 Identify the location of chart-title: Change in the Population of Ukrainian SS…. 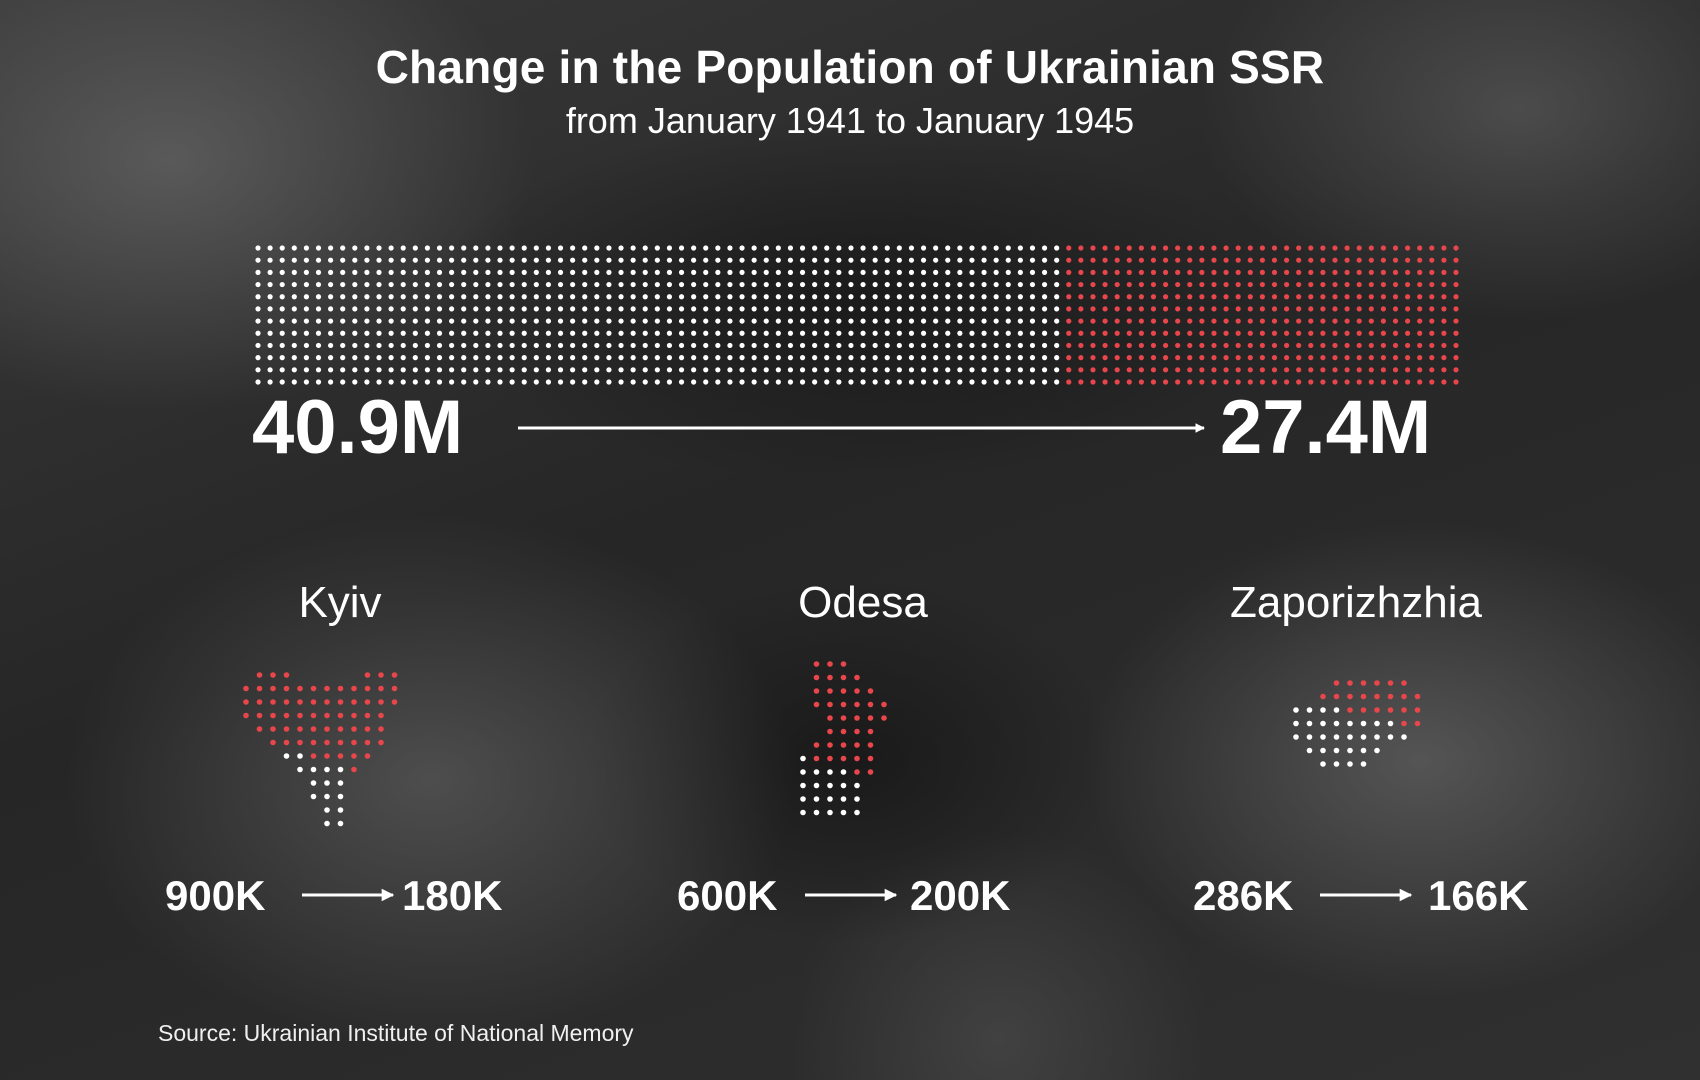
(850, 67).